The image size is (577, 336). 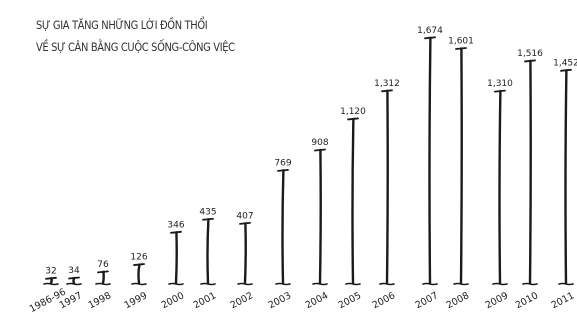 I want to click on data-label: 126, so click(x=138, y=258).